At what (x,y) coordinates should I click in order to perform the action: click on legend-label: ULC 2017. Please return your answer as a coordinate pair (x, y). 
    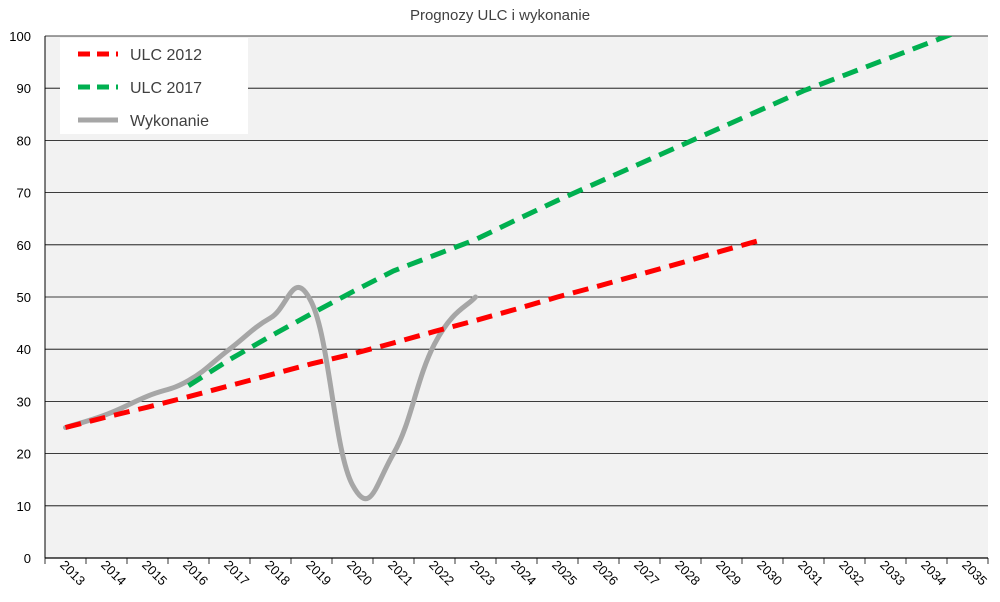
    Looking at the image, I should click on (166, 88).